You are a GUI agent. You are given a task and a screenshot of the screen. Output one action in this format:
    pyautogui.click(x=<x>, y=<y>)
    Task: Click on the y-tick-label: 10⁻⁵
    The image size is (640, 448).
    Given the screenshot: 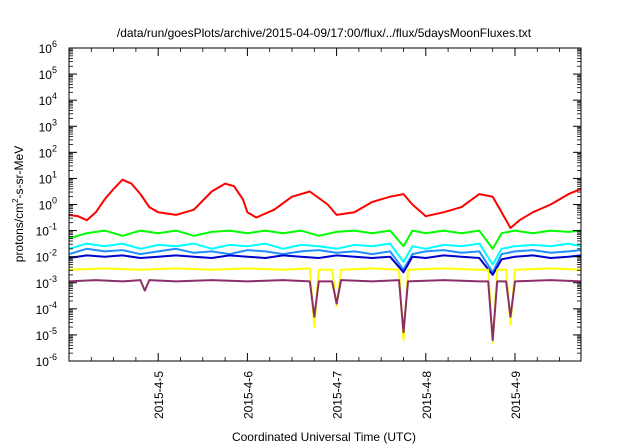 What is the action you would take?
    pyautogui.click(x=46, y=334)
    